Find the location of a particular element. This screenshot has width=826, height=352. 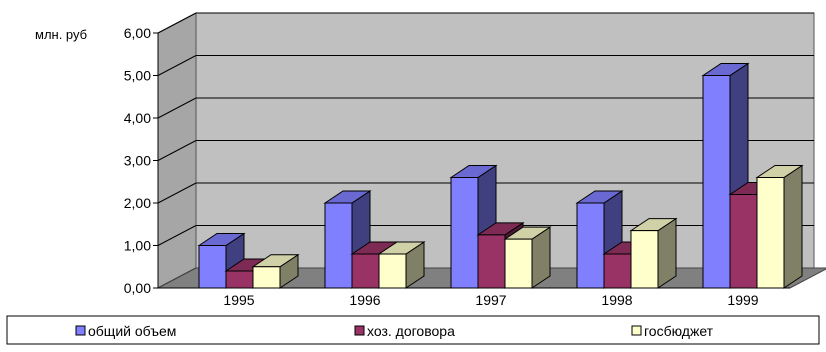

y-tick-label: 6,00 is located at coordinates (137, 33).